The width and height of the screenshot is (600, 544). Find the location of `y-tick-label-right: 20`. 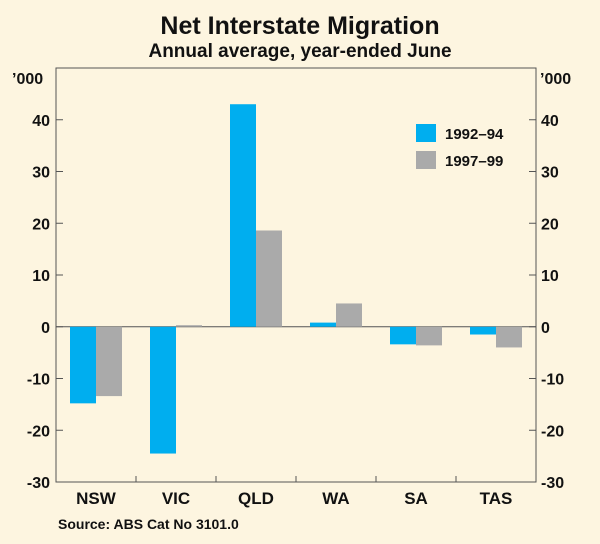

y-tick-label-right: 20 is located at coordinates (550, 224).